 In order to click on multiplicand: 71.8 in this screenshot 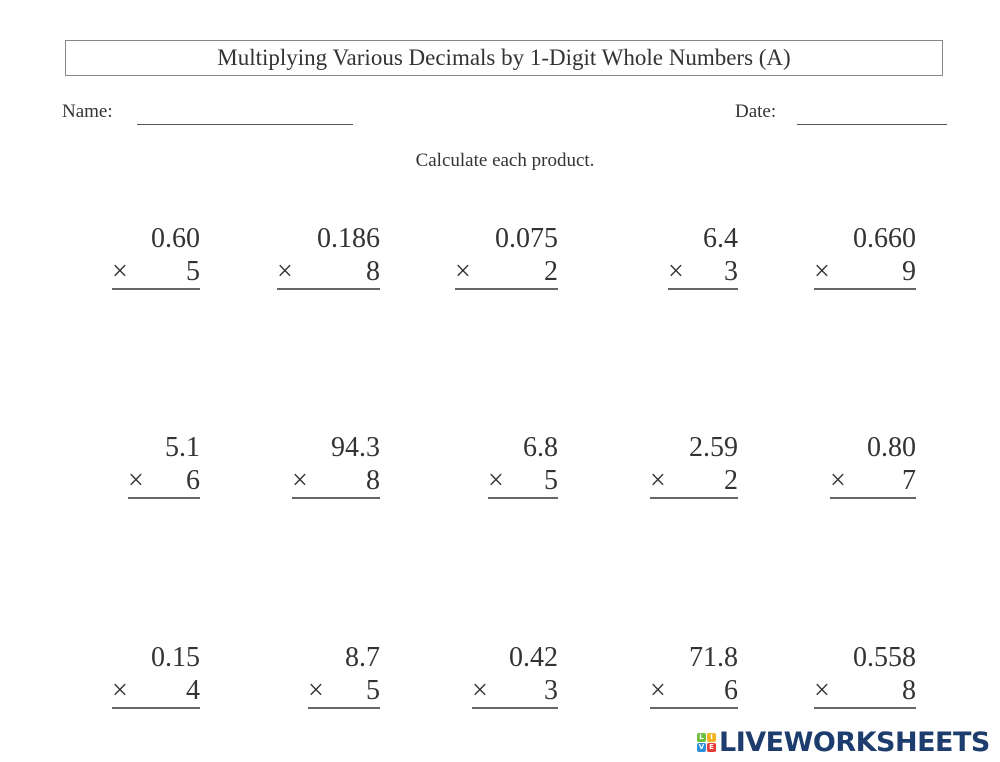, I will do `click(713, 657)`.